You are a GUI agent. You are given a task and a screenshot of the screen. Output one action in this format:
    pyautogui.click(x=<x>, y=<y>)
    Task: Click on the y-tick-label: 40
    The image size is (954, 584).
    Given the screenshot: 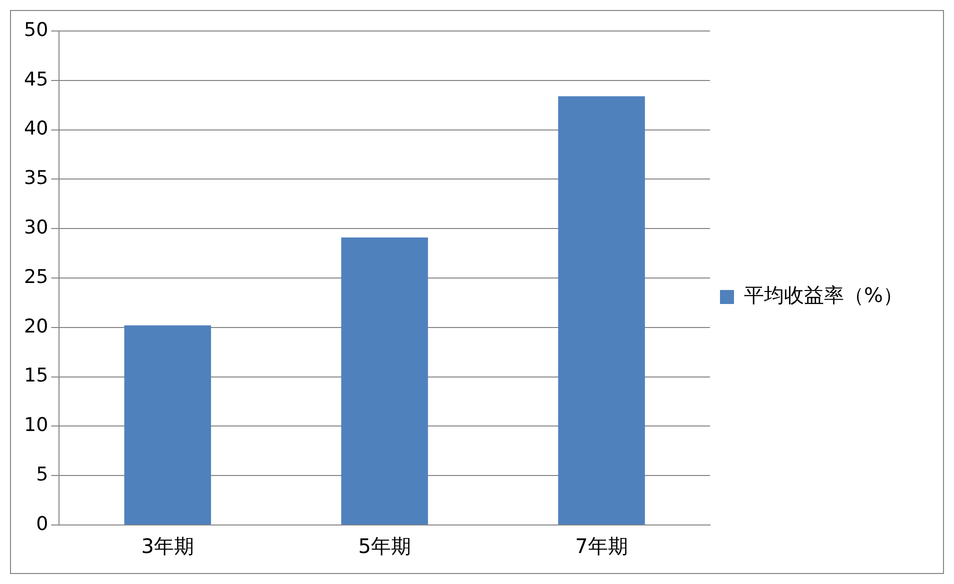 What is the action you would take?
    pyautogui.click(x=36, y=129)
    